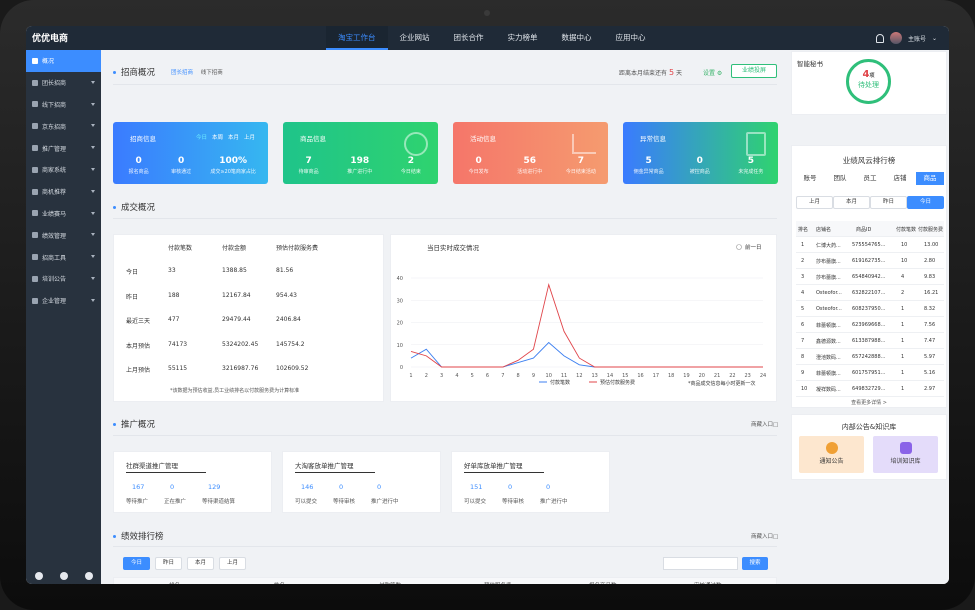 This screenshot has height=610, width=975. Describe the element at coordinates (870, 373) in the screenshot. I see `ranking-row: 9 菲蕾顿旗... 601757951... 1 5.16` at that location.